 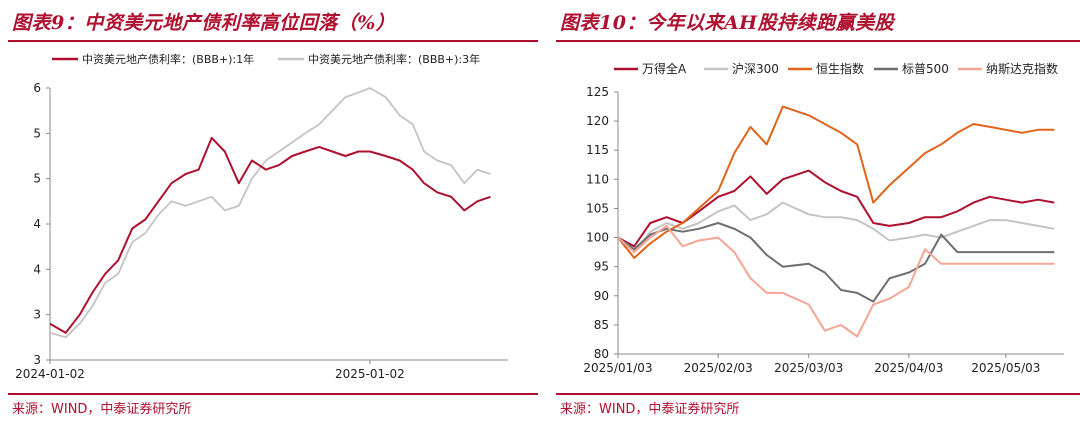 What do you see at coordinates (755, 69) in the screenshot?
I see `legend-label: 沪深300` at bounding box center [755, 69].